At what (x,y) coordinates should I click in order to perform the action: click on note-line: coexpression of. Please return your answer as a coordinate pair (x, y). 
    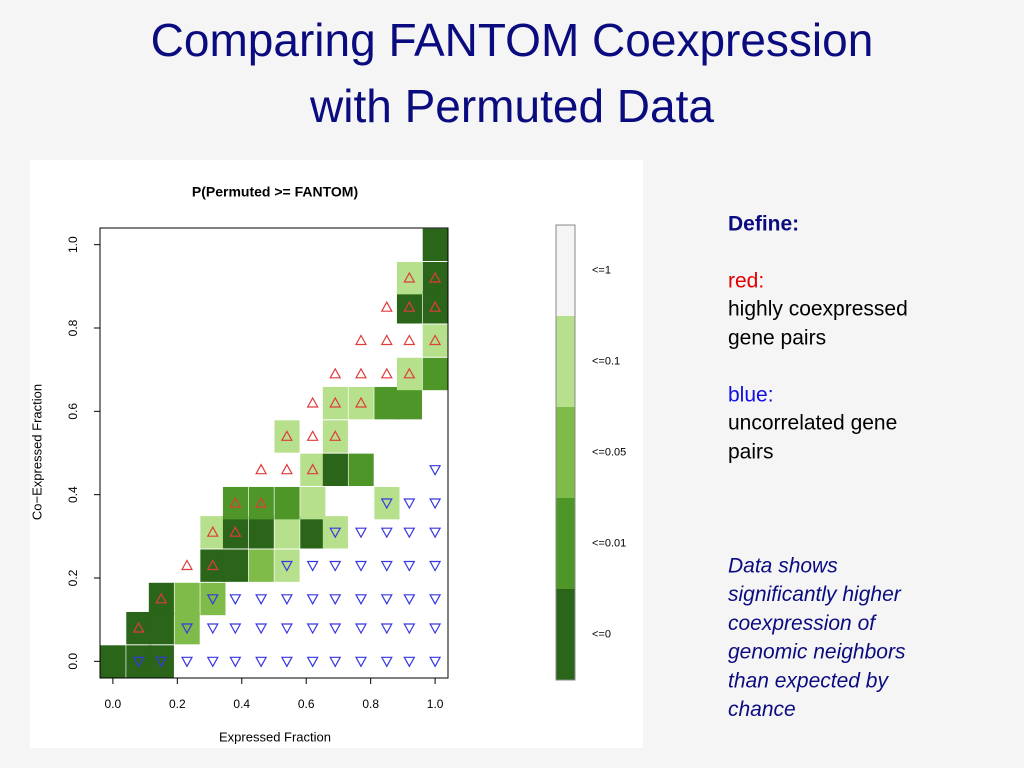
    Looking at the image, I should click on (802, 623).